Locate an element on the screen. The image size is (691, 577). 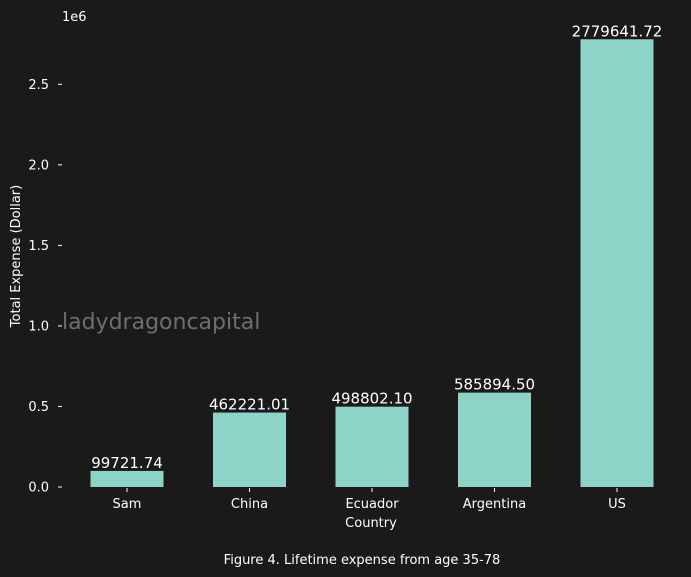
y-tick-label: 2.0 is located at coordinates (38, 165).